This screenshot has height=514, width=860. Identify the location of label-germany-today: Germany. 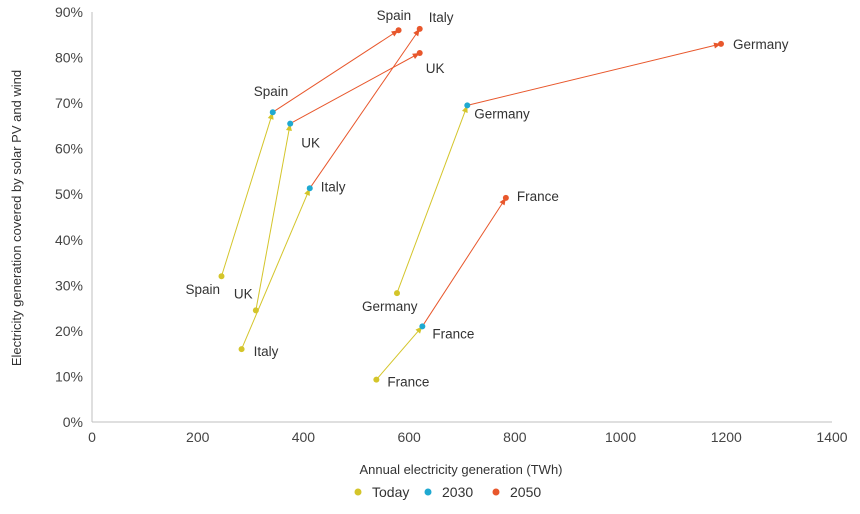
(390, 306).